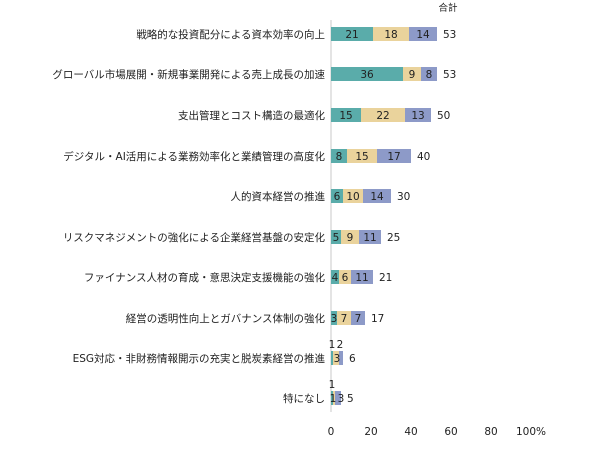  I want to click on segment-value-label: 36, so click(367, 75).